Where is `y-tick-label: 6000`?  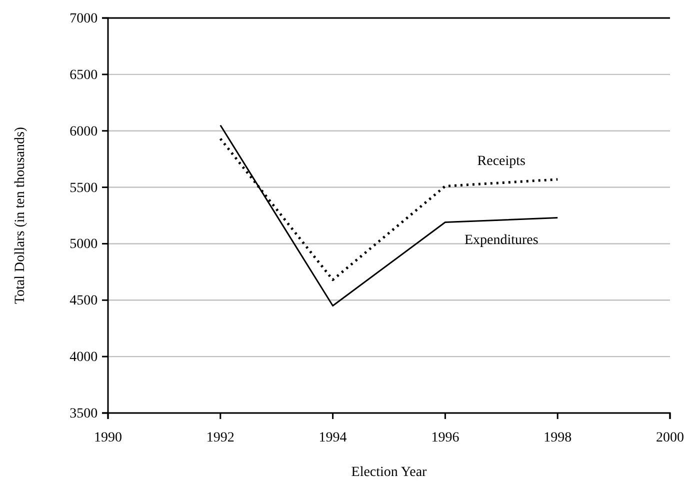 y-tick-label: 6000 is located at coordinates (84, 132).